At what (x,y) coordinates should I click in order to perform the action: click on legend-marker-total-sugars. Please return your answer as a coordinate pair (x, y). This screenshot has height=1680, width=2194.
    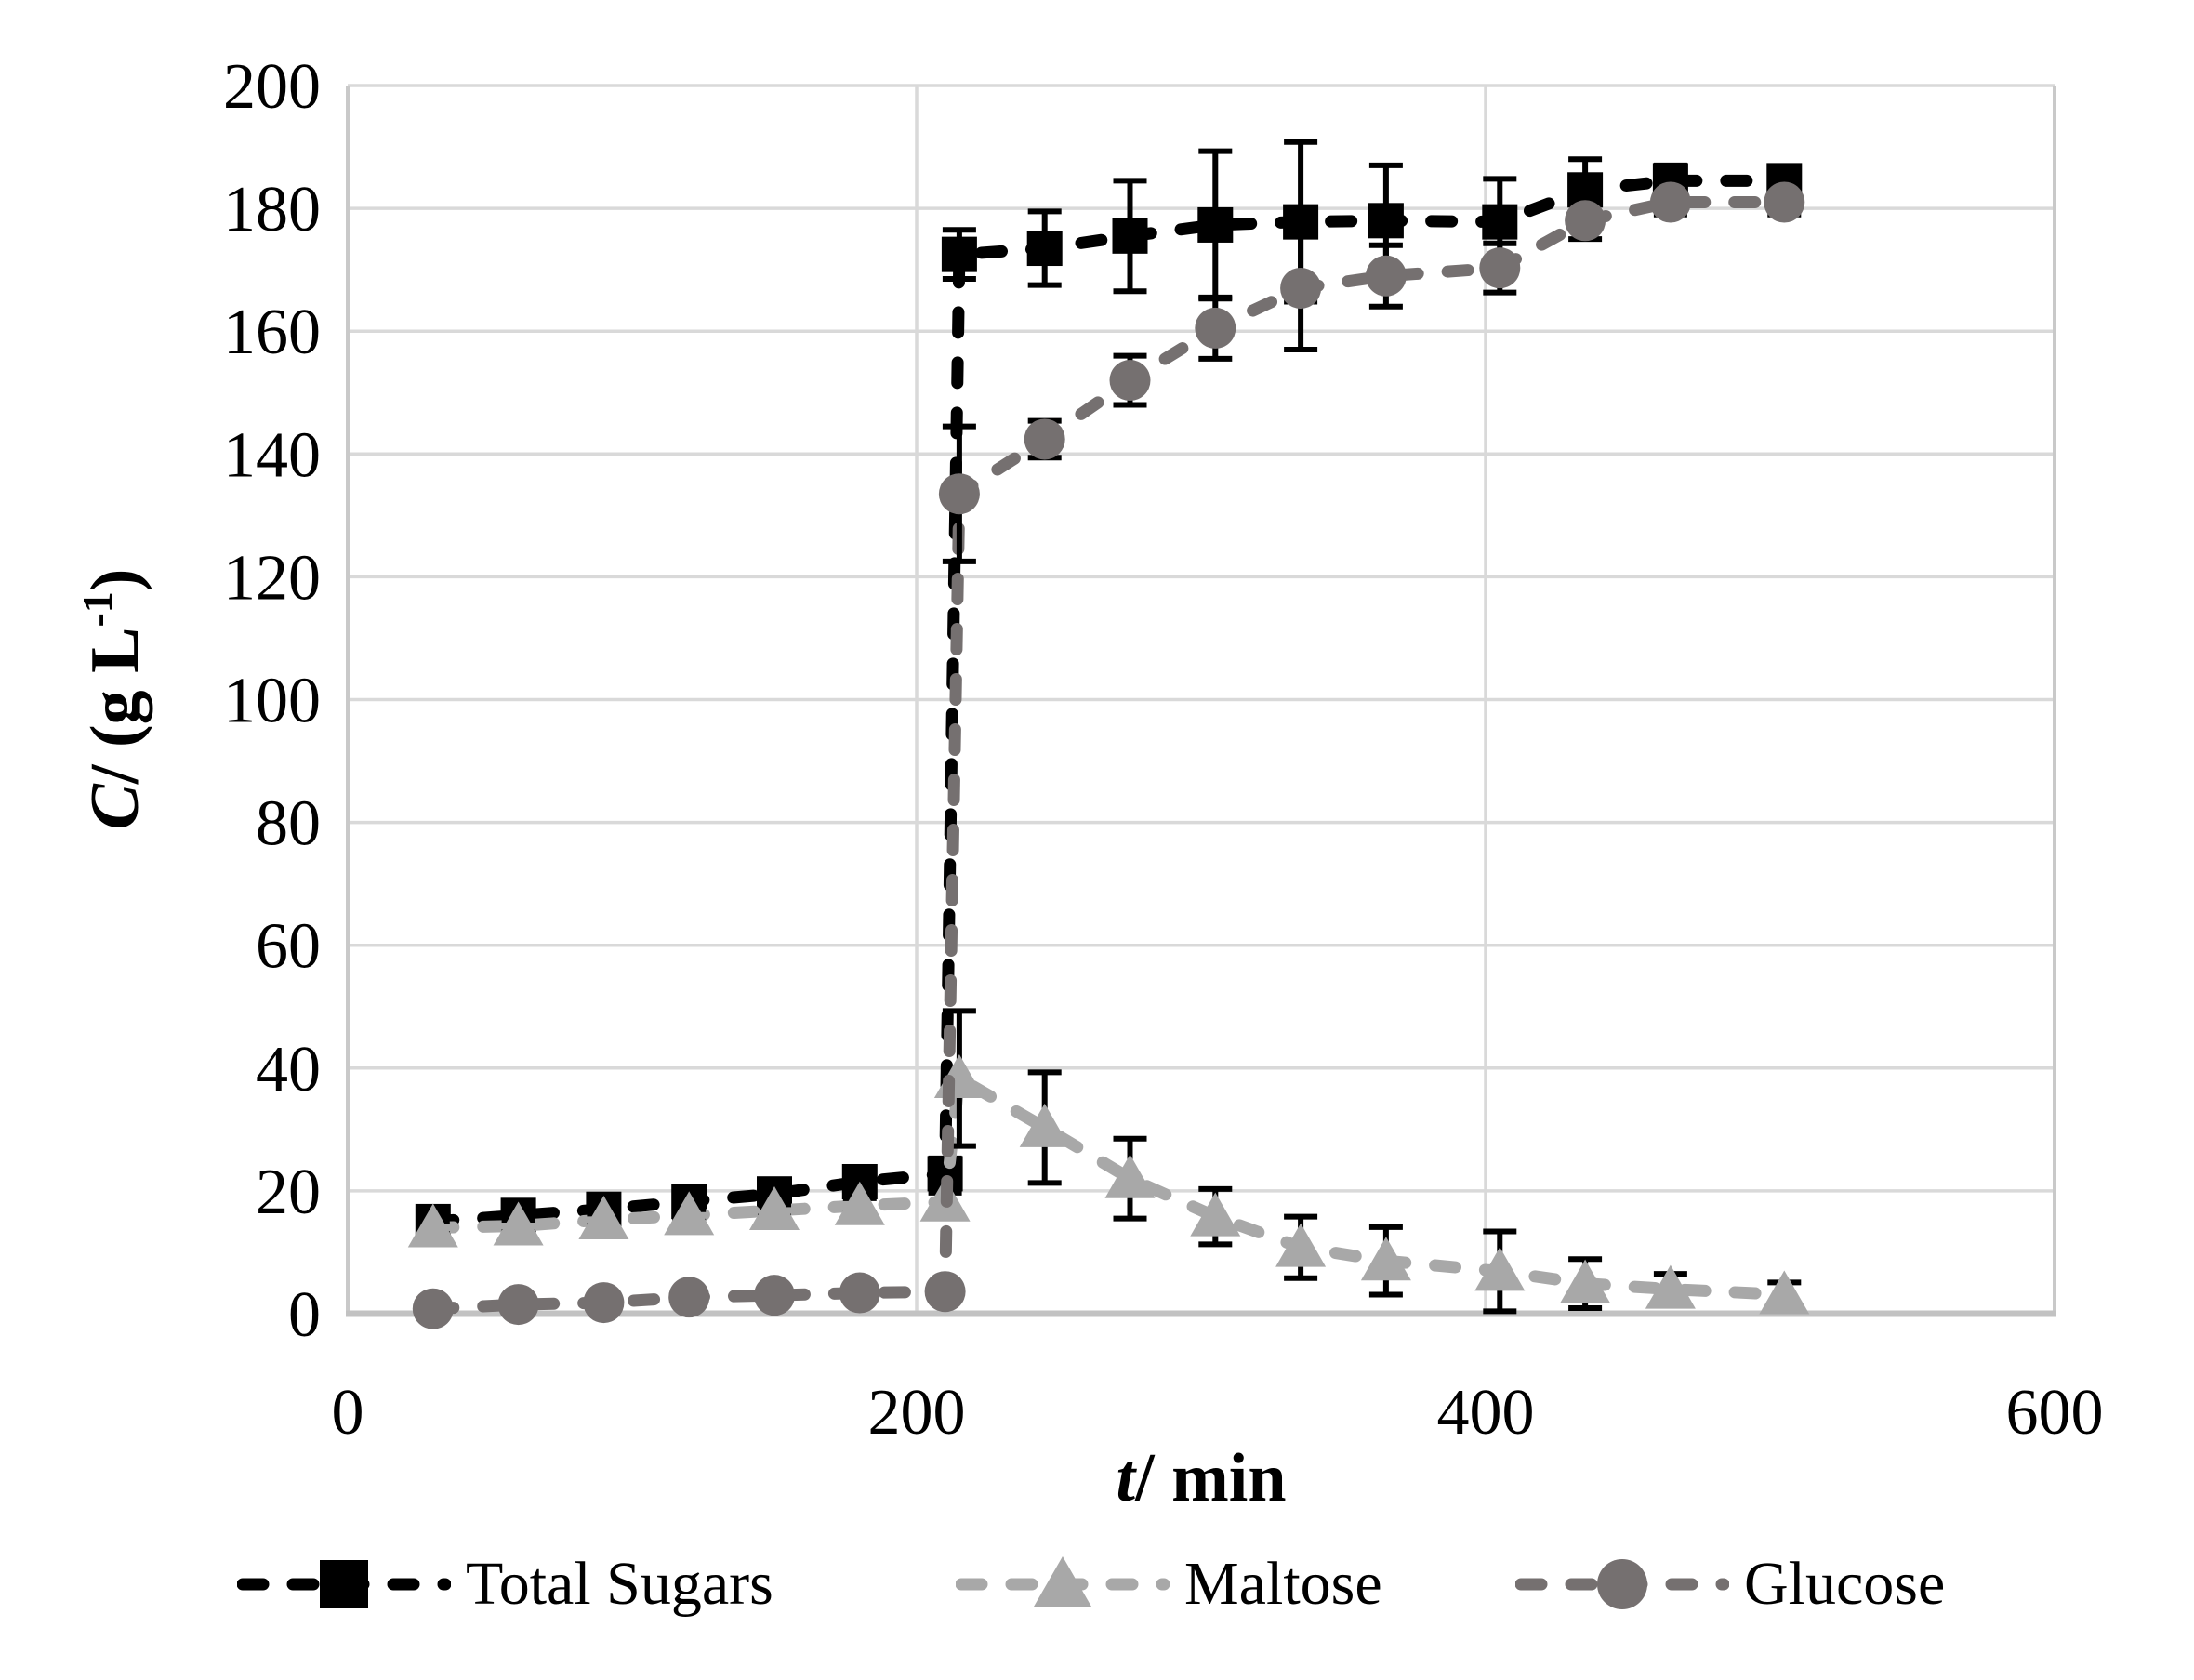
    Looking at the image, I should click on (344, 1584).